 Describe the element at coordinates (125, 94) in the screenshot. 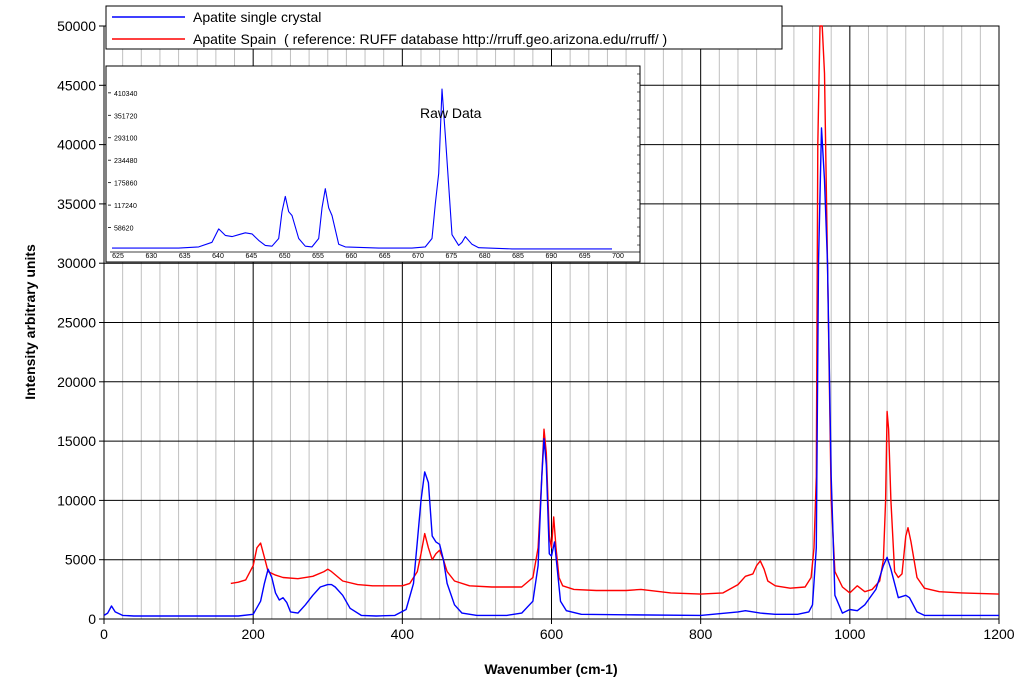

I see `inset-y-tick-label: 410340` at that location.